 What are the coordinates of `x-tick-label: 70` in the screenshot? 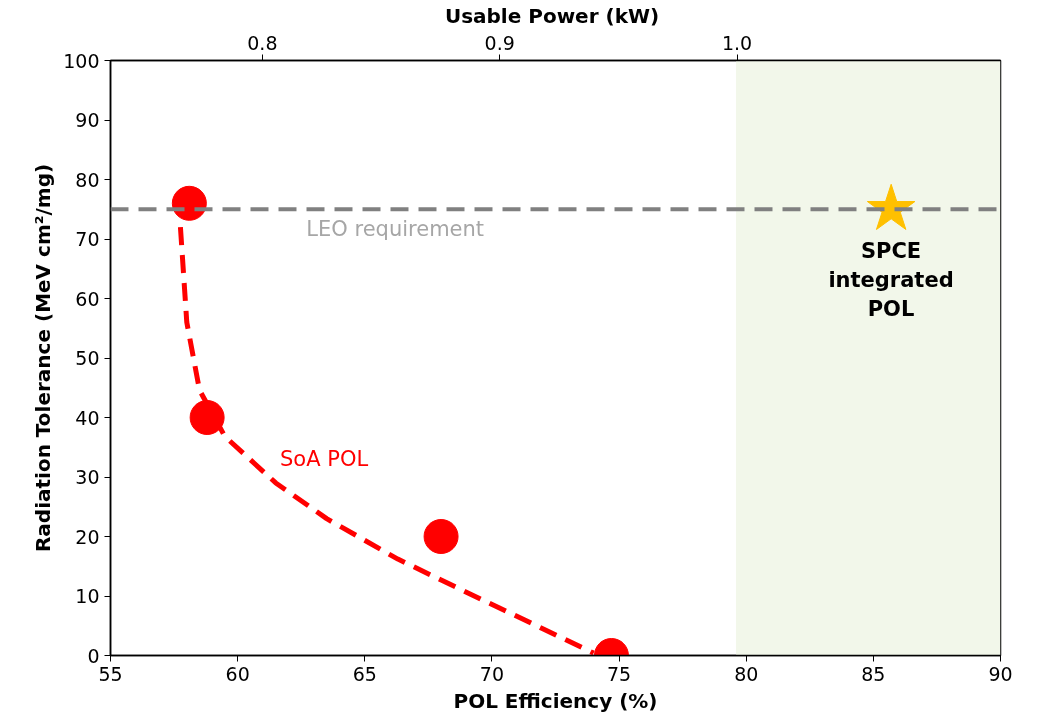 It's located at (492, 673).